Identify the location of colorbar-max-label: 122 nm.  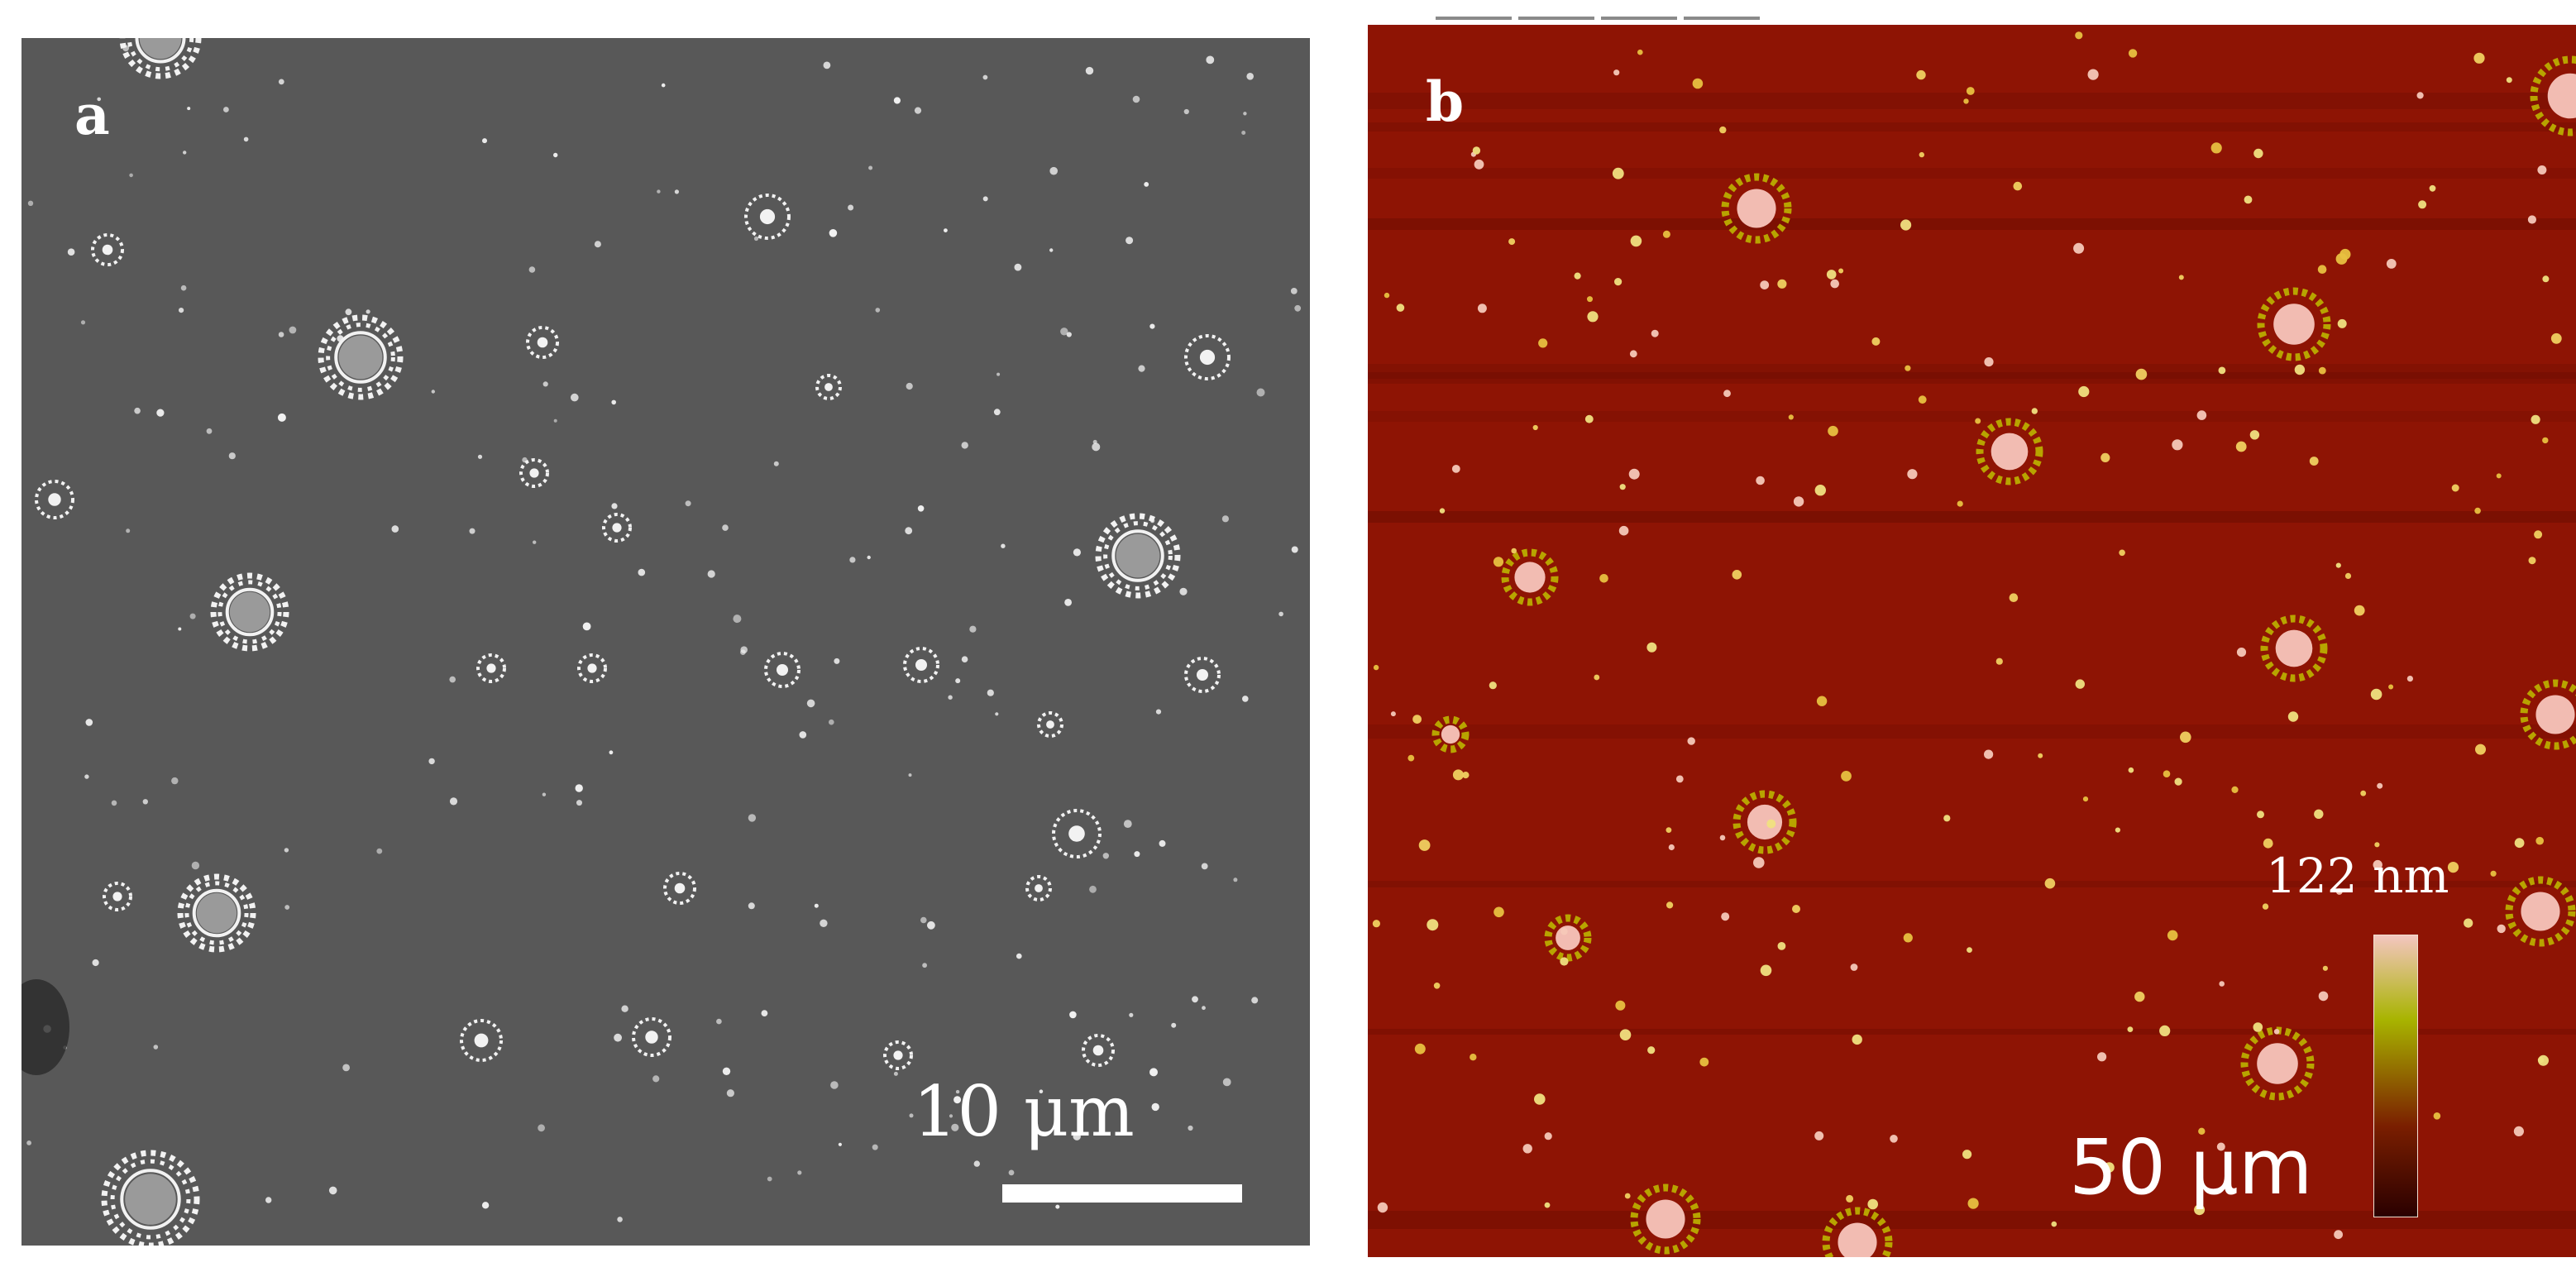
(2358, 876).